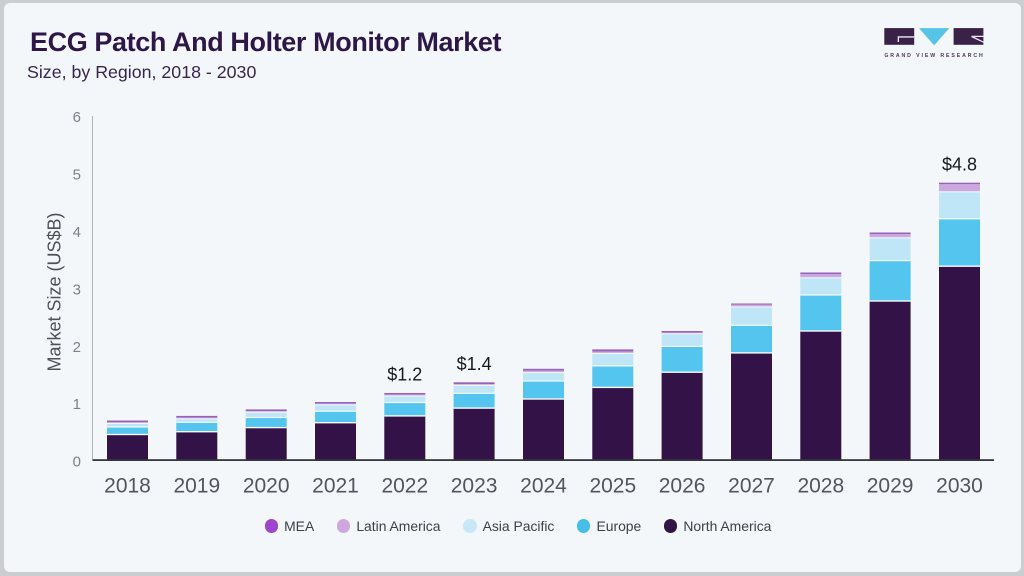 This screenshot has height=576, width=1024. What do you see at coordinates (77, 117) in the screenshot?
I see `svg-text: 6` at bounding box center [77, 117].